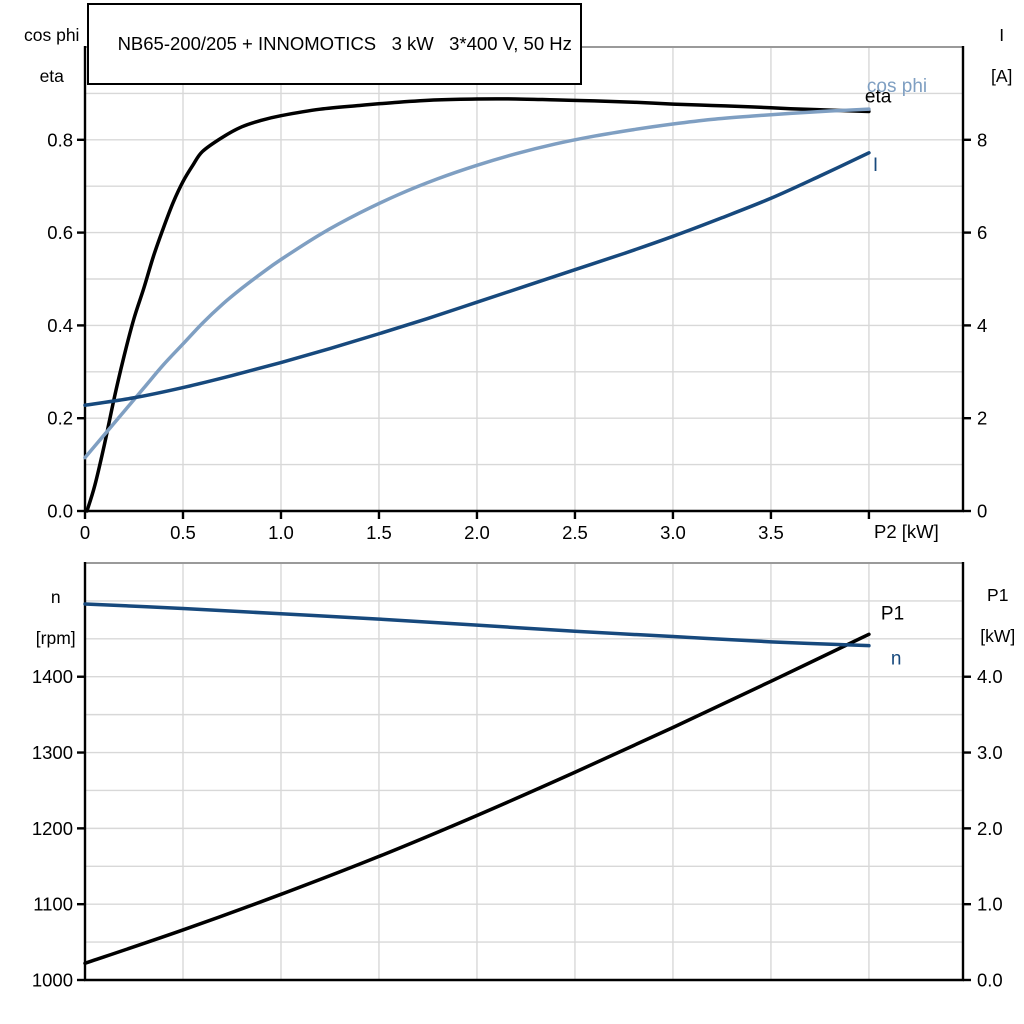 The image size is (1024, 1024). What do you see at coordinates (52, 980) in the screenshot?
I see `left-tick-label: 1000` at bounding box center [52, 980].